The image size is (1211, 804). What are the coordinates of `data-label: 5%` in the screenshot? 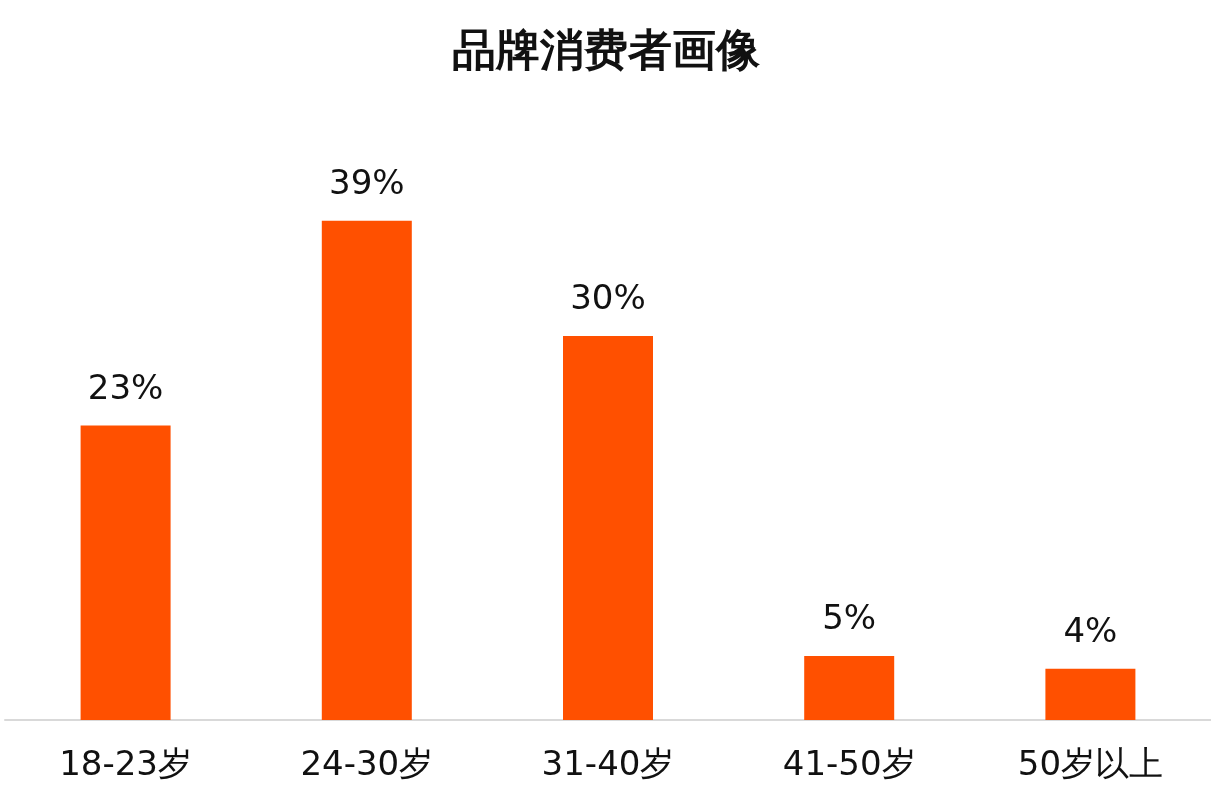 It's located at (849, 617).